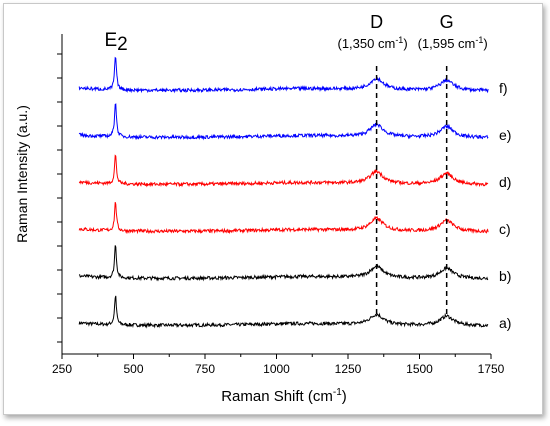 This screenshot has width=550, height=426. What do you see at coordinates (348, 369) in the screenshot?
I see `x-tick-label: 1250` at bounding box center [348, 369].